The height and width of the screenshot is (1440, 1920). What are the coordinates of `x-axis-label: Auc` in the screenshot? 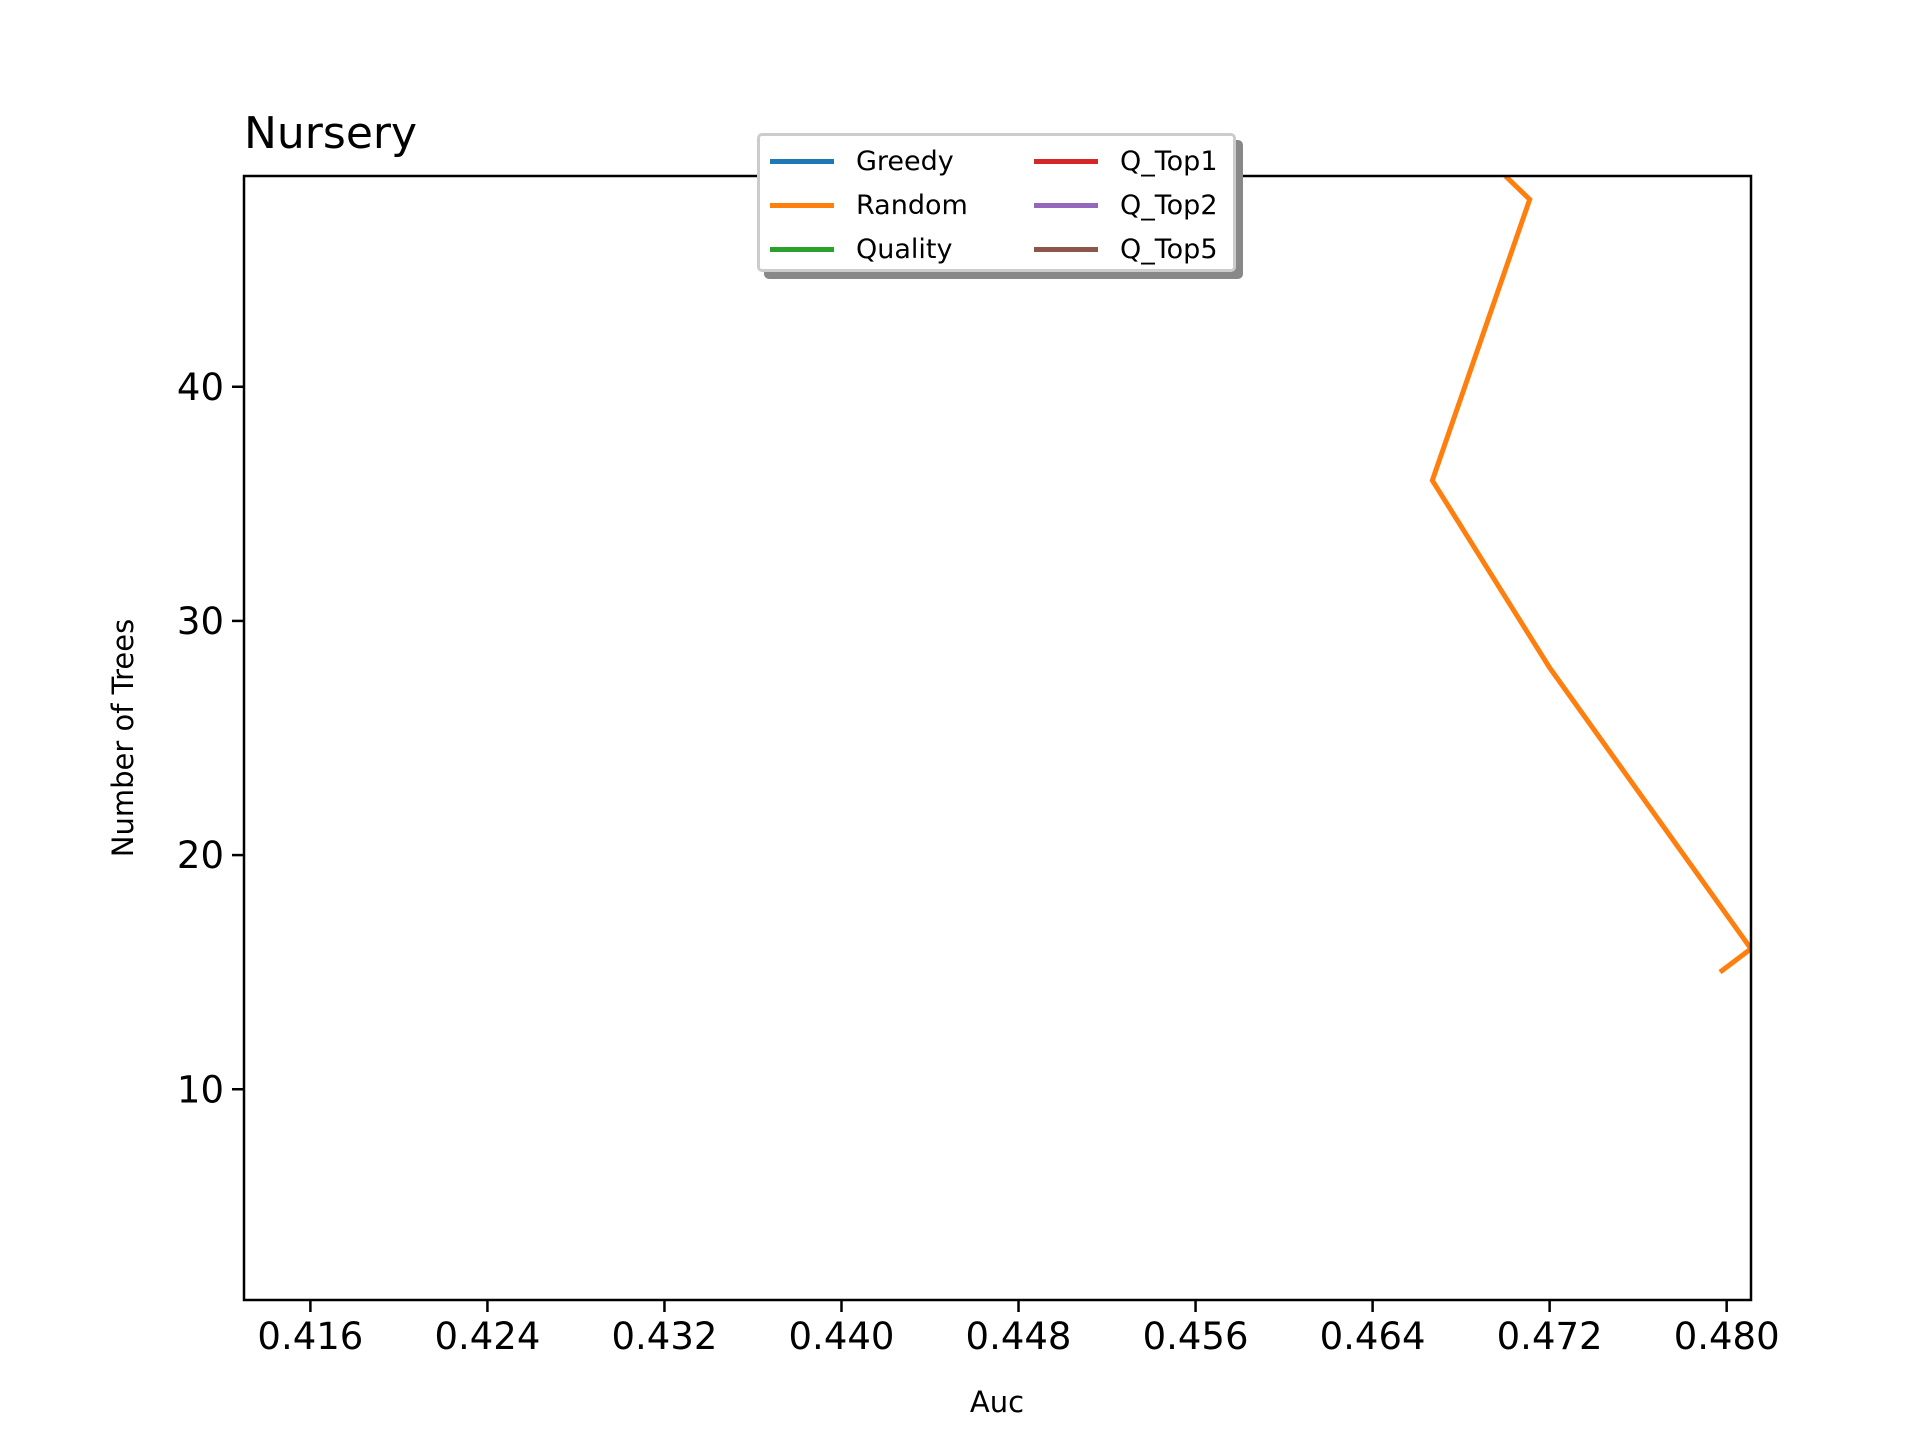 It's located at (997, 1402).